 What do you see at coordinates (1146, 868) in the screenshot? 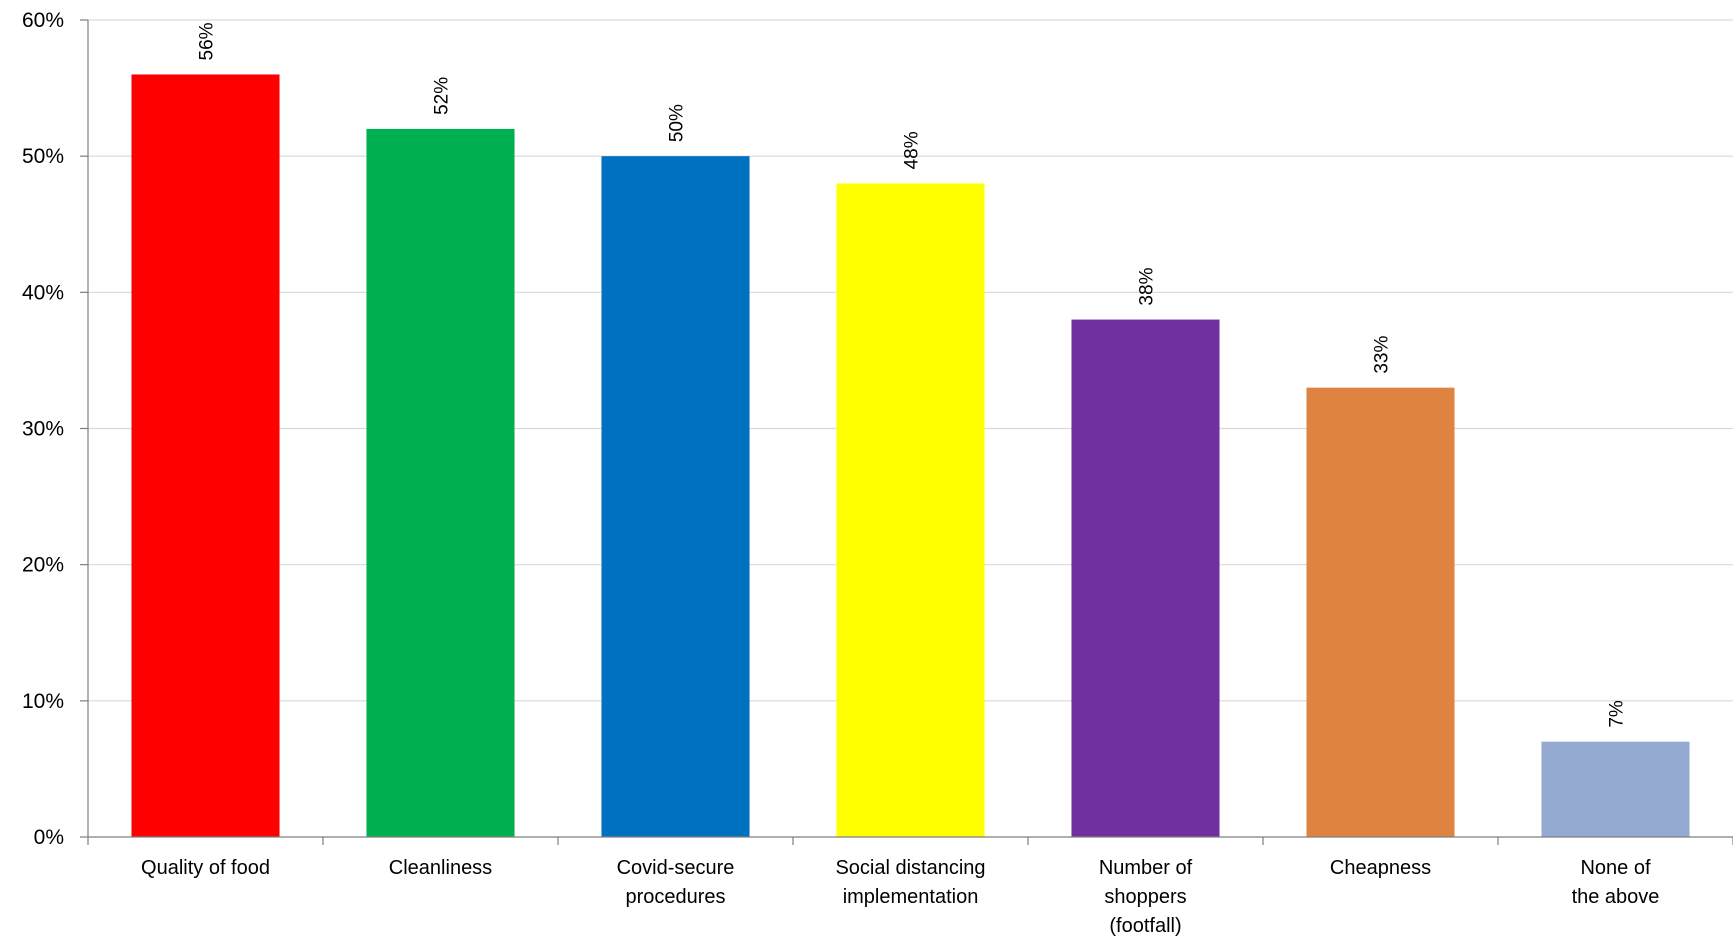
I see `category-label-line: Number of` at bounding box center [1146, 868].